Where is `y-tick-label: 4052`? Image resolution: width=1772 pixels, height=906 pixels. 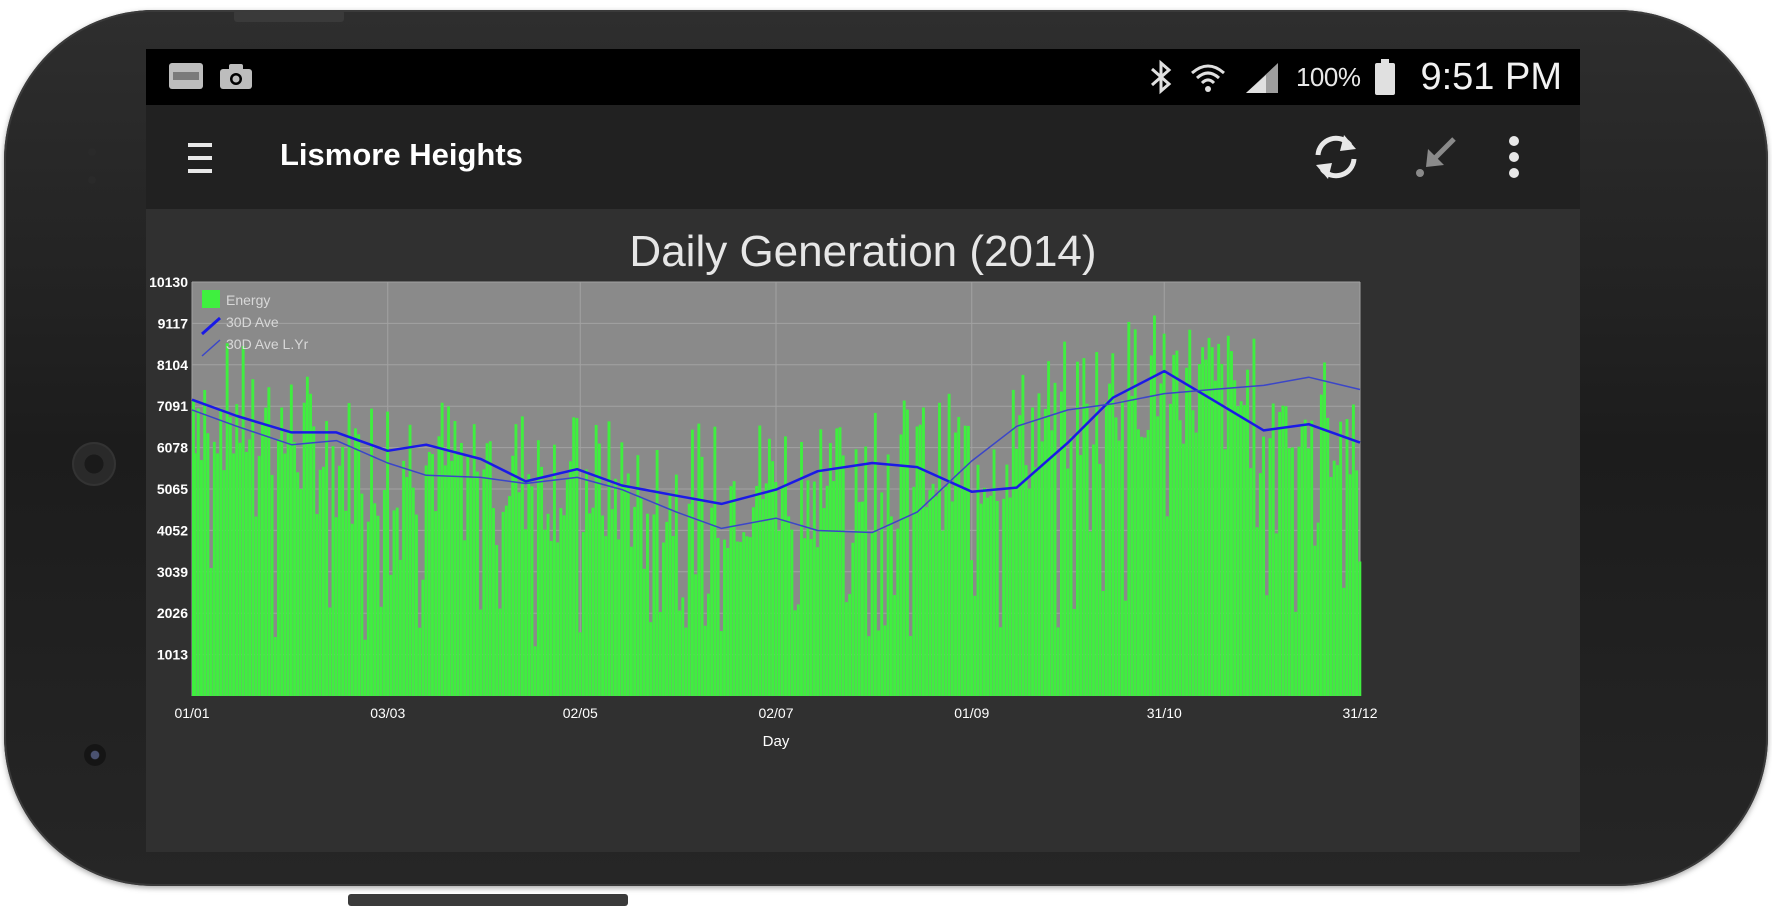 y-tick-label: 4052 is located at coordinates (172, 530).